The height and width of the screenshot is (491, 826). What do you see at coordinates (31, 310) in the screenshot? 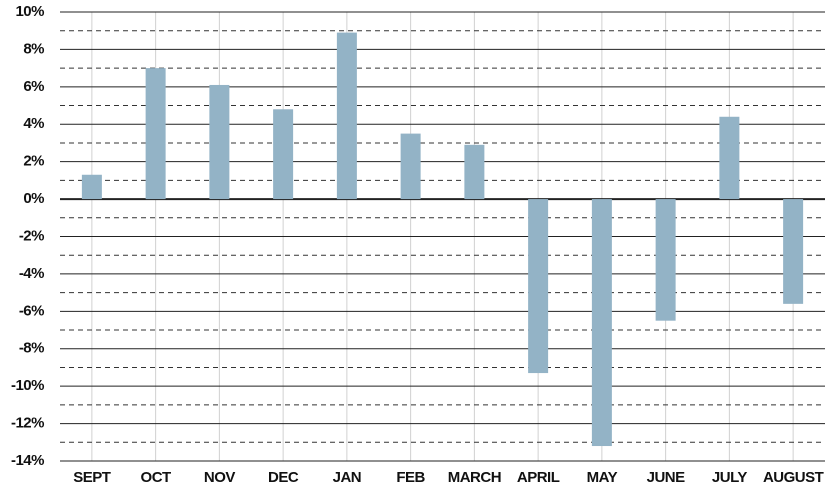
I see `y-tick-label: -6%` at bounding box center [31, 310].